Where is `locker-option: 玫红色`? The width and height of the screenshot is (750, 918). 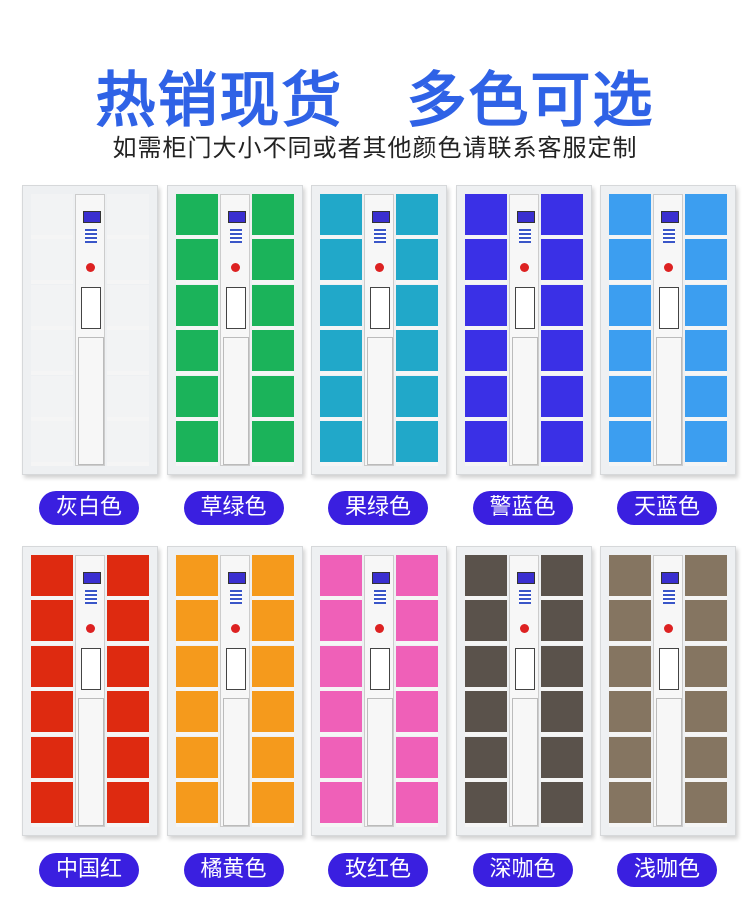 locker-option: 玫红色 is located at coordinates (378, 726).